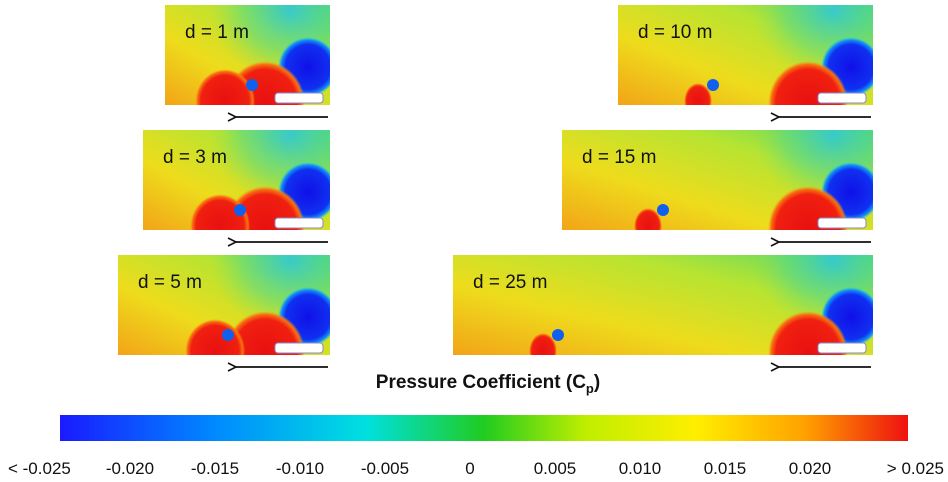 The height and width of the screenshot is (482, 948). What do you see at coordinates (915, 468) in the screenshot?
I see `colorbar-tick-label: > 0.025` at bounding box center [915, 468].